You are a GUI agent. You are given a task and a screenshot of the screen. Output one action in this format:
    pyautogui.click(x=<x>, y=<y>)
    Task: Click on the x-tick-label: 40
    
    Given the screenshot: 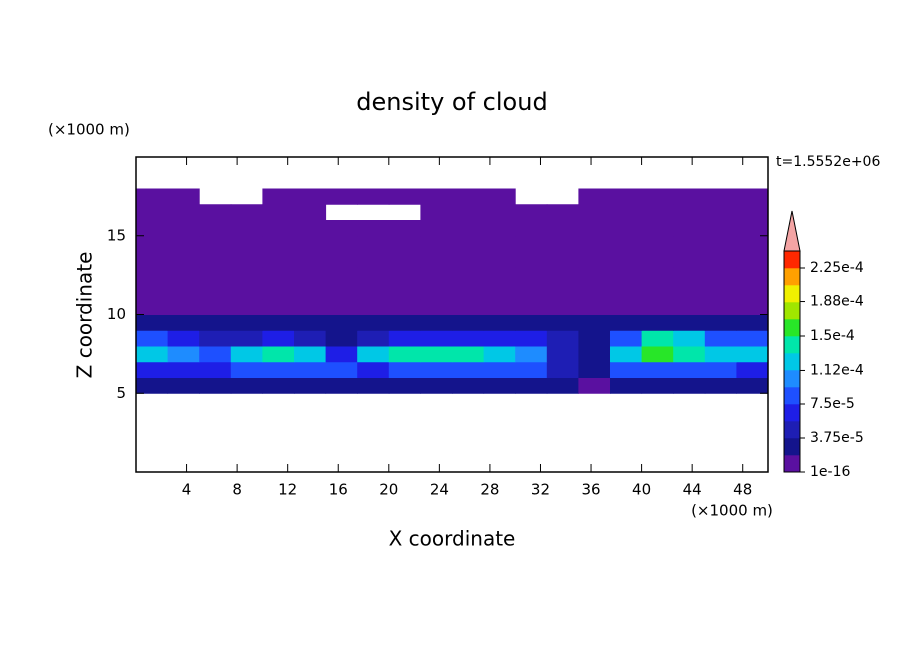 What is the action you would take?
    pyautogui.click(x=641, y=490)
    